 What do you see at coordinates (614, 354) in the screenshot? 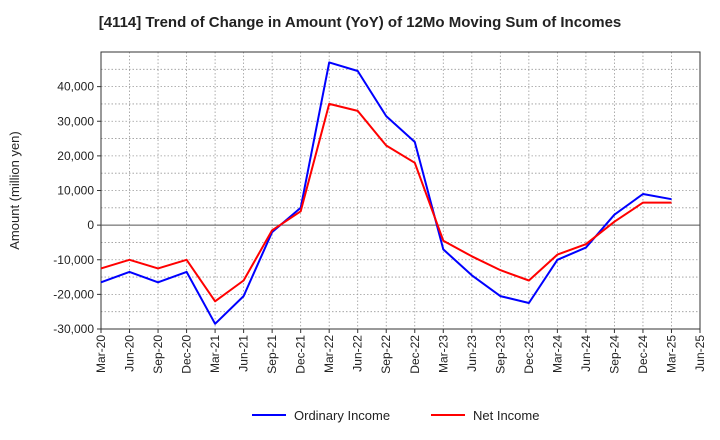
I see `x-tick-label: Sep-24` at bounding box center [614, 354].